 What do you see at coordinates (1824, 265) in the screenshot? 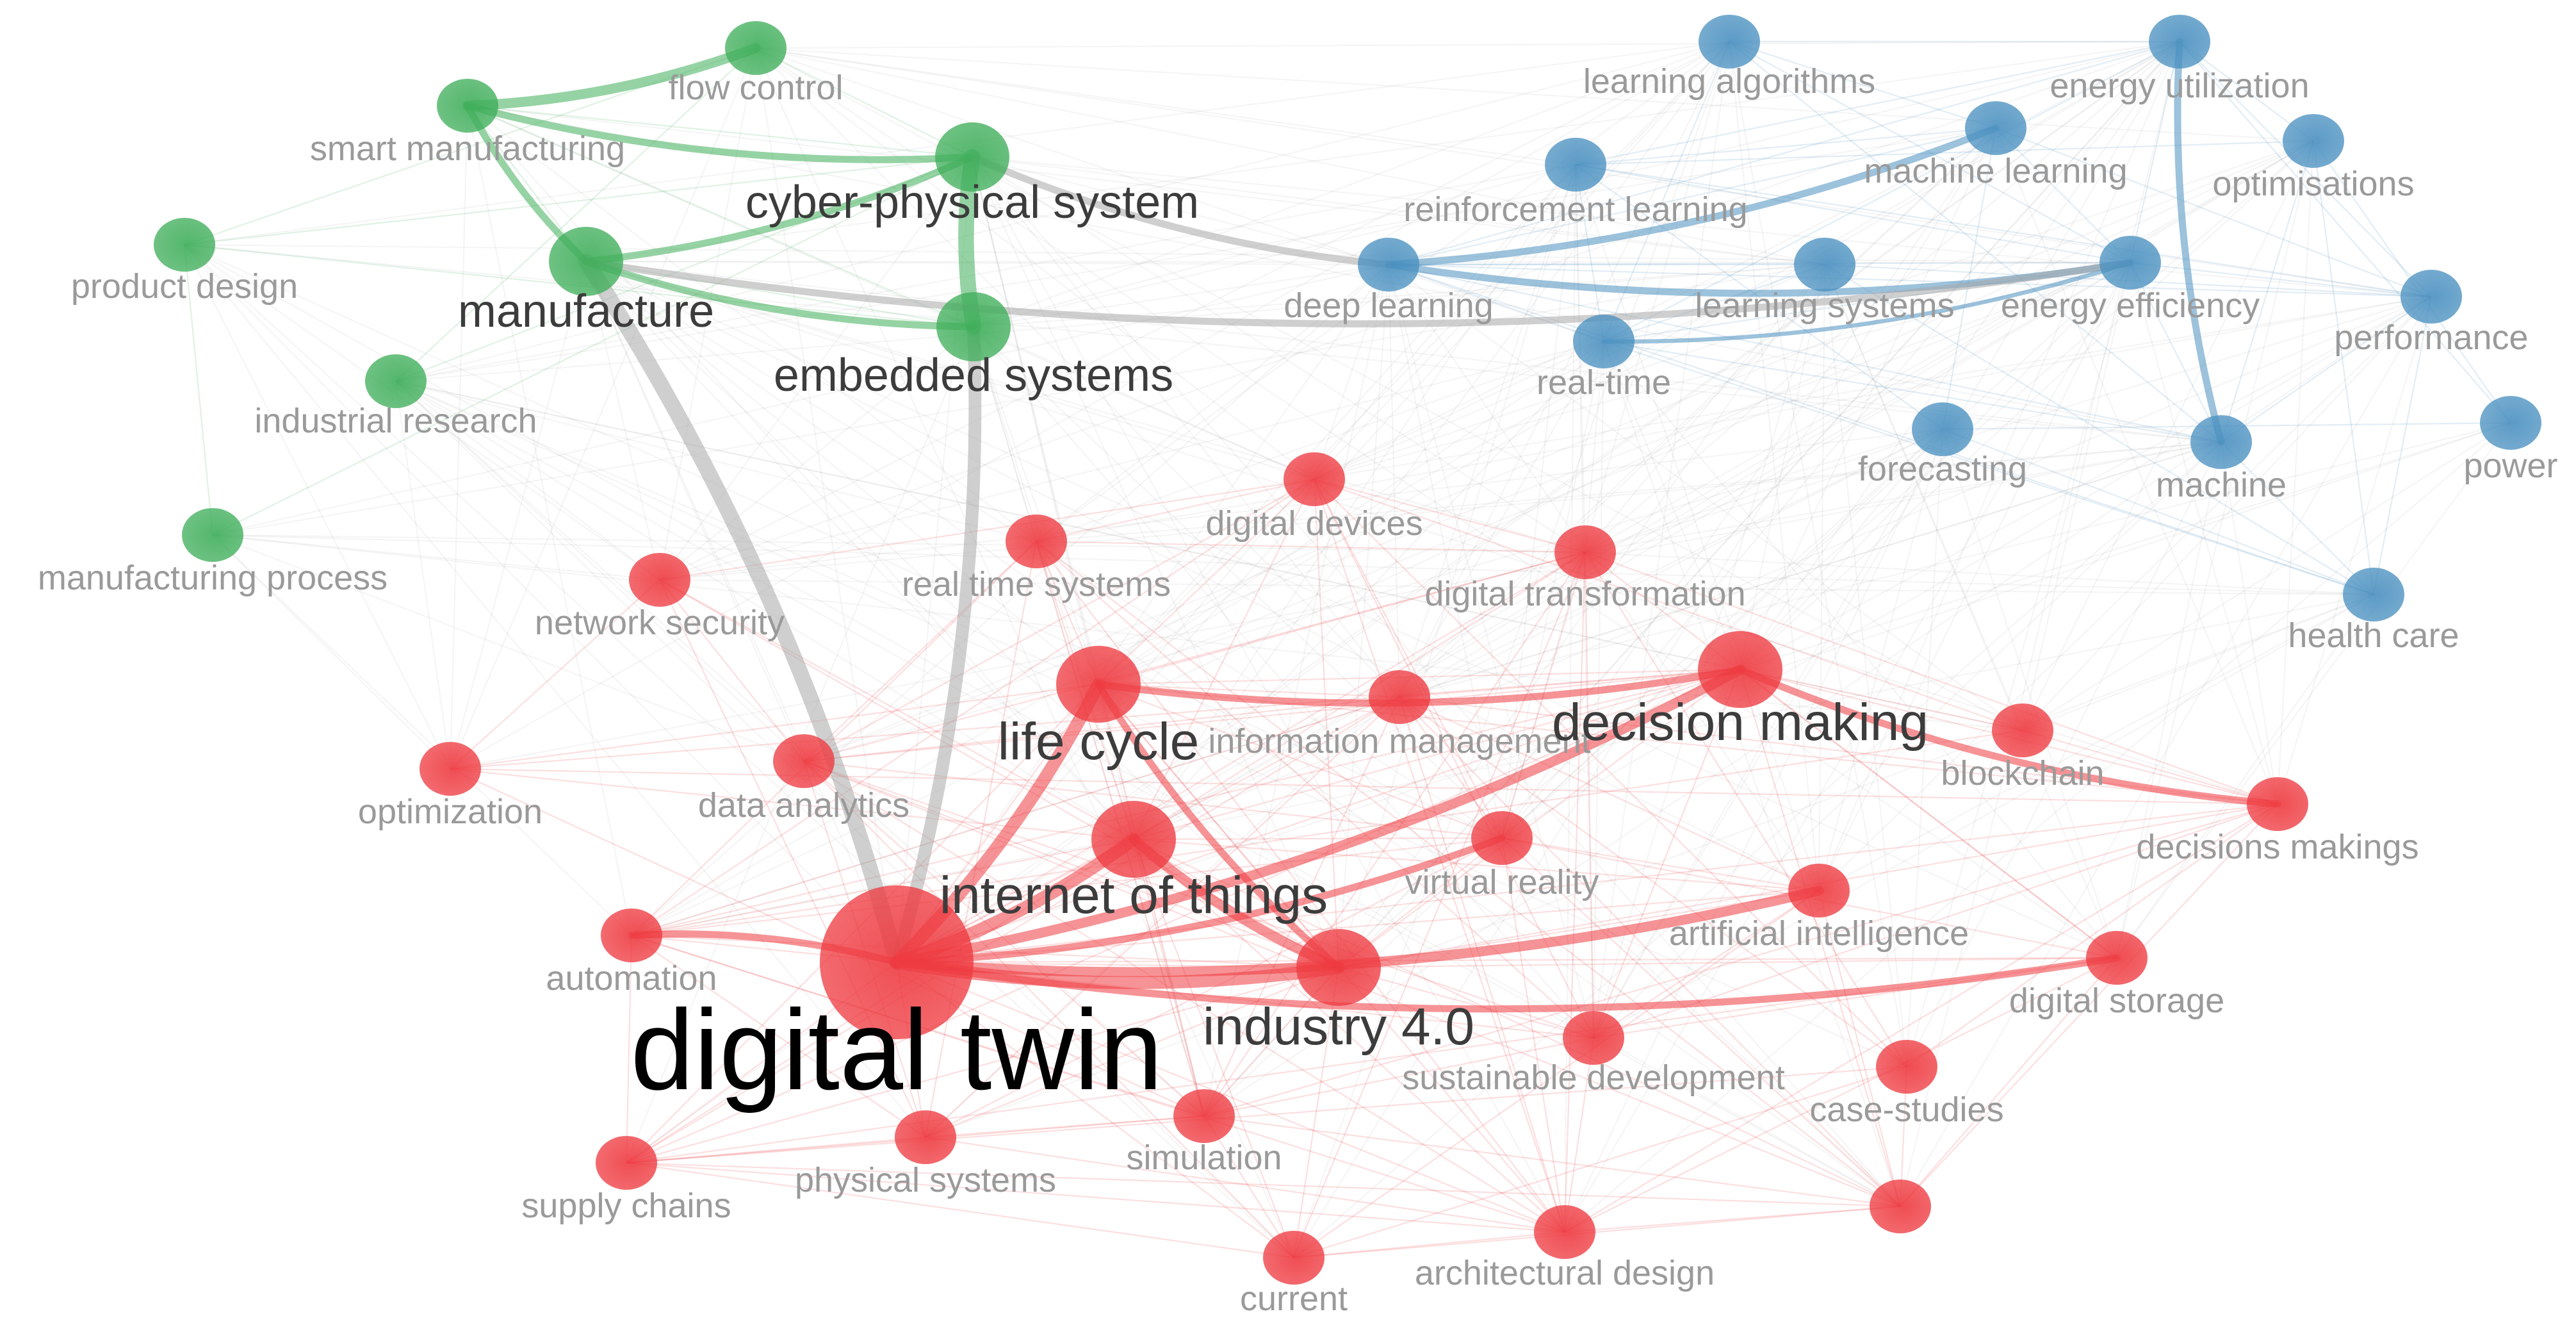
I see `node-learning-systems` at bounding box center [1824, 265].